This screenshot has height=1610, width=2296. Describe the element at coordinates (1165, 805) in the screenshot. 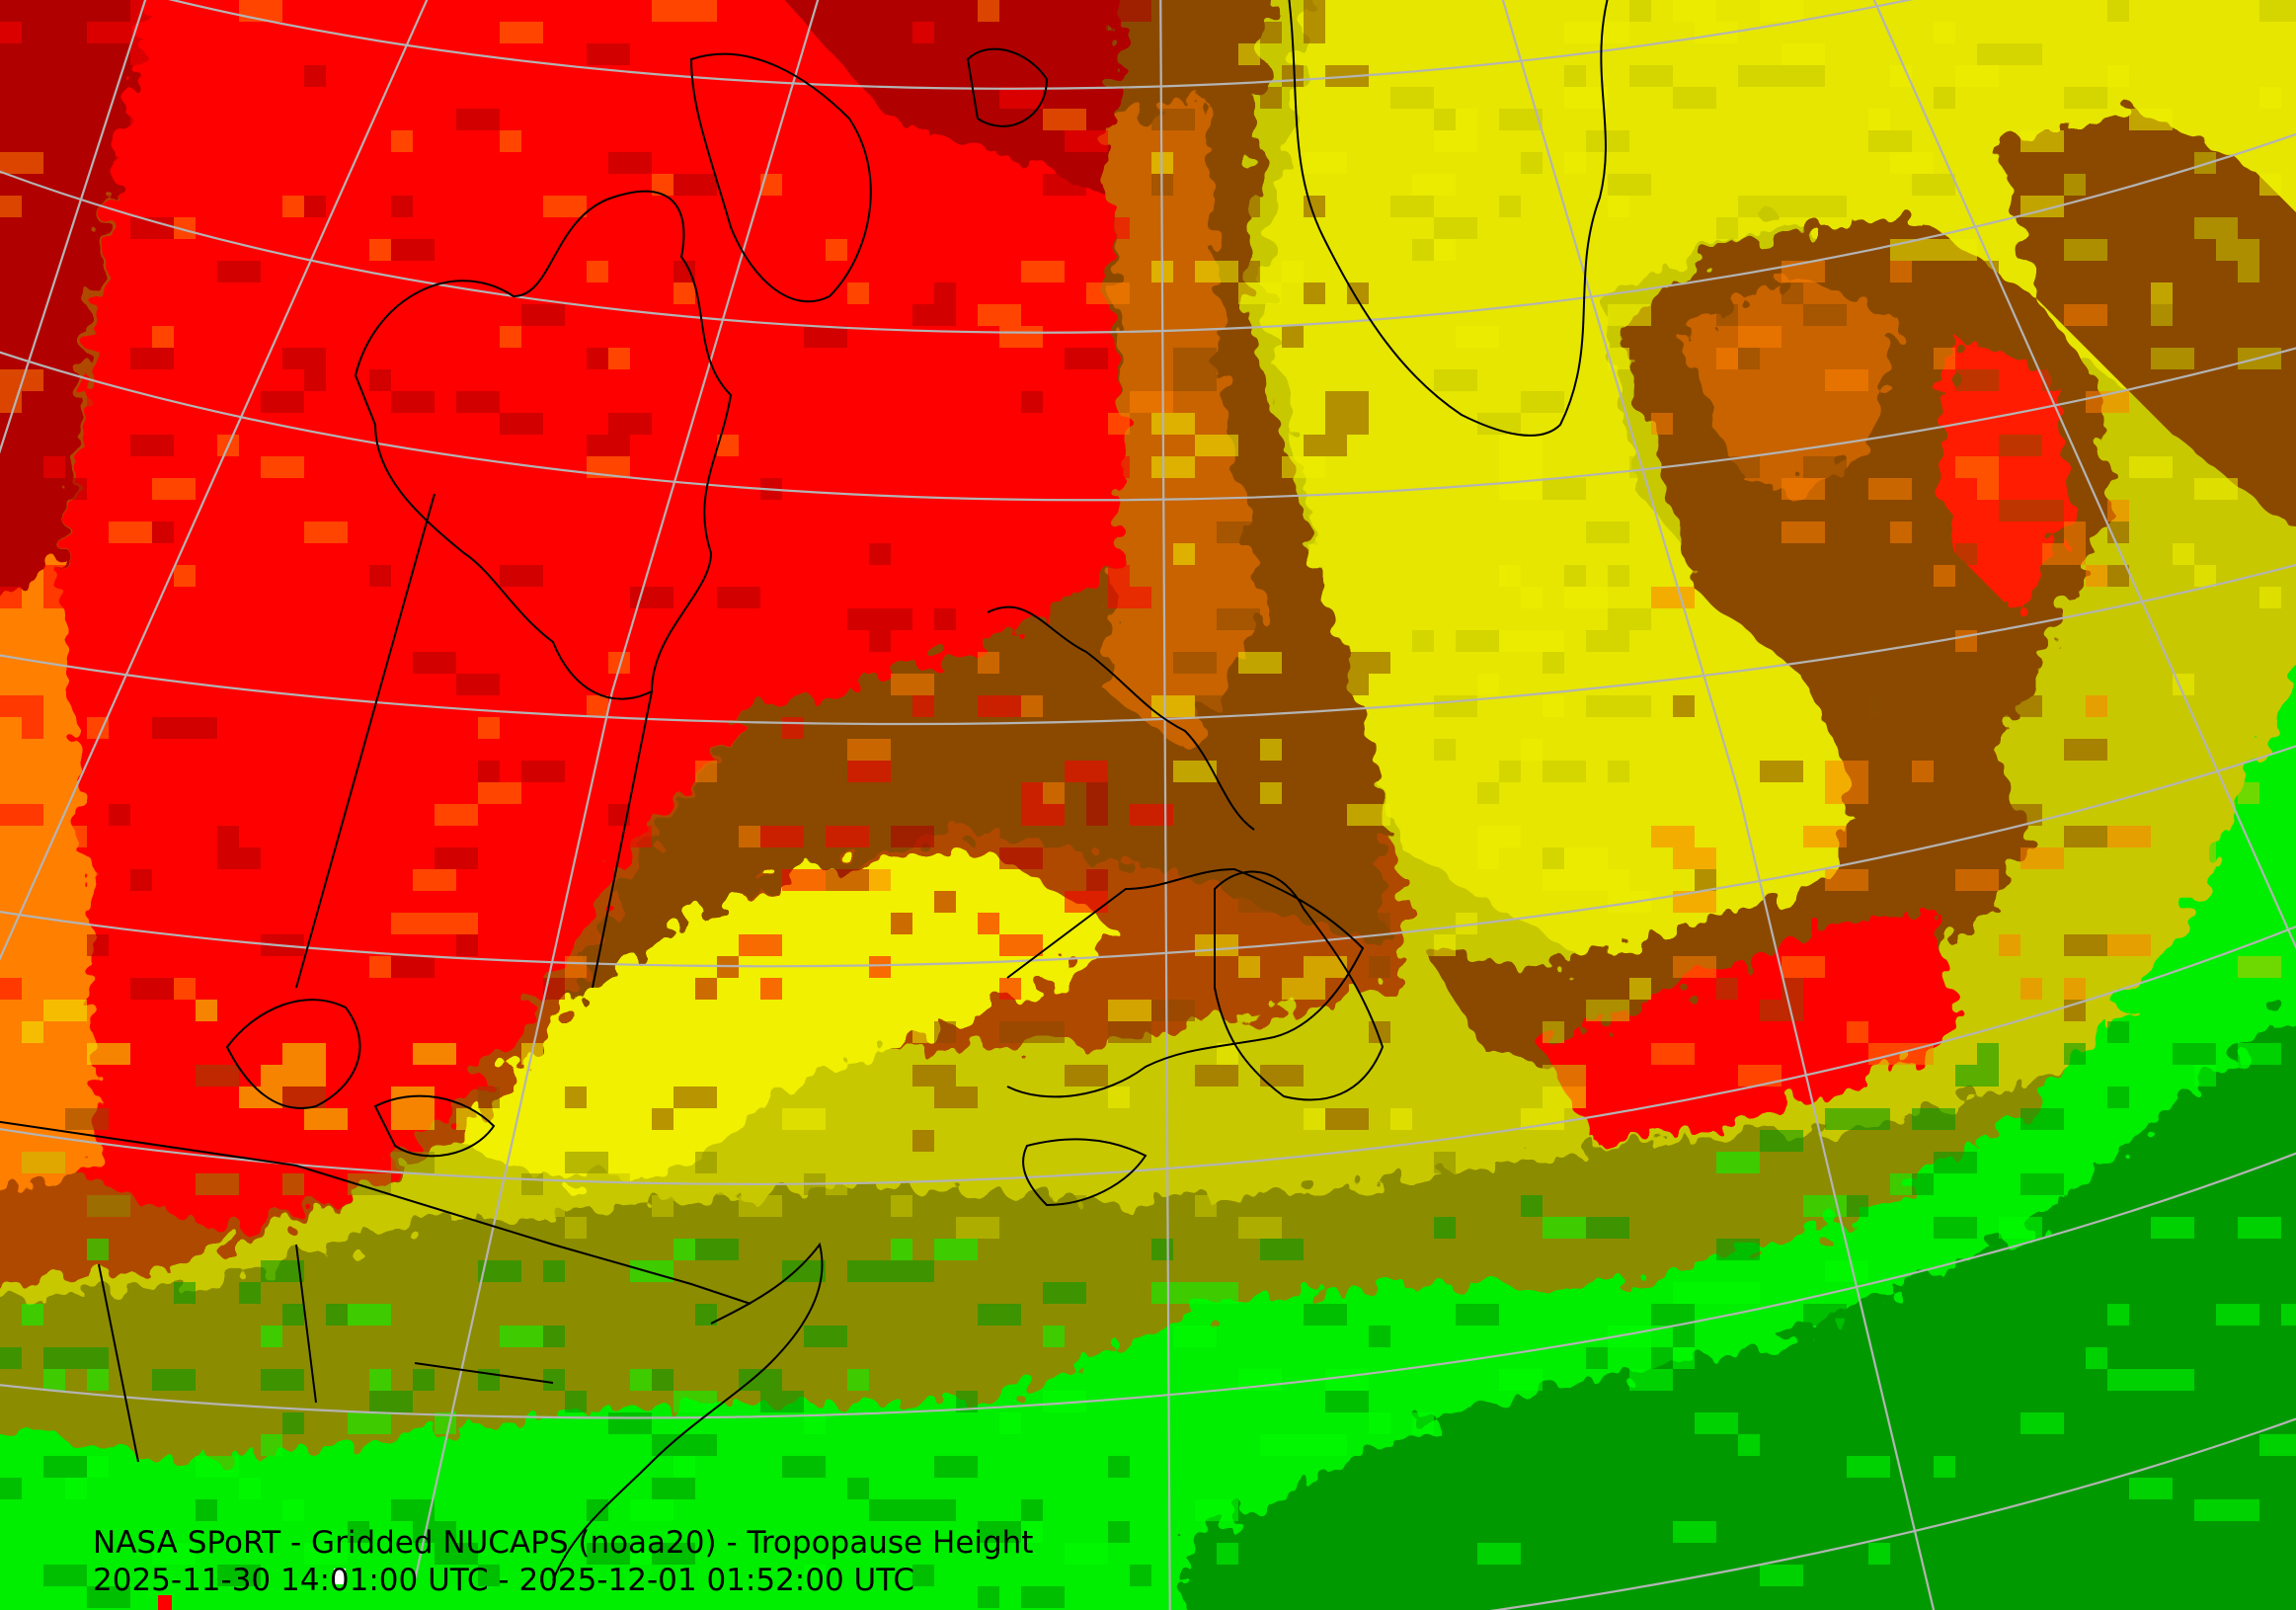

I see `meridian-line` at that location.